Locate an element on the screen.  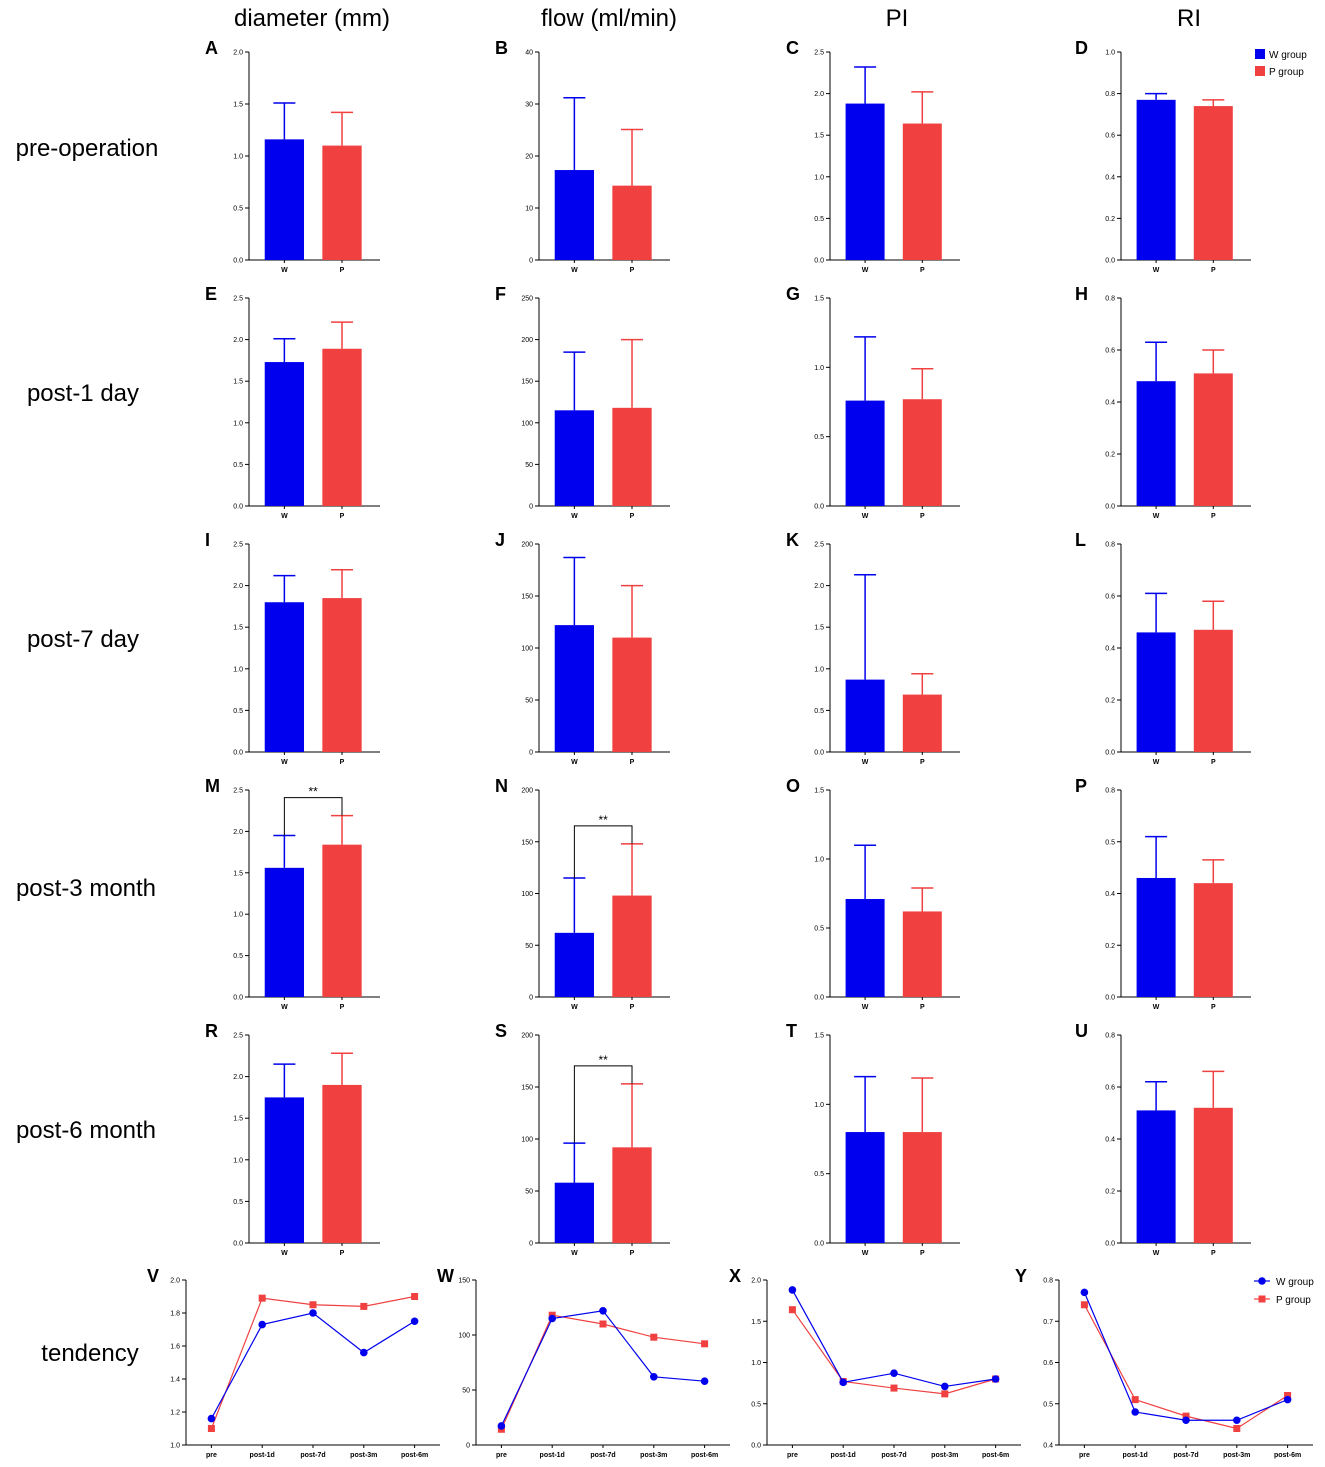
column-title-pi: PI is located at coordinates (897, 18).